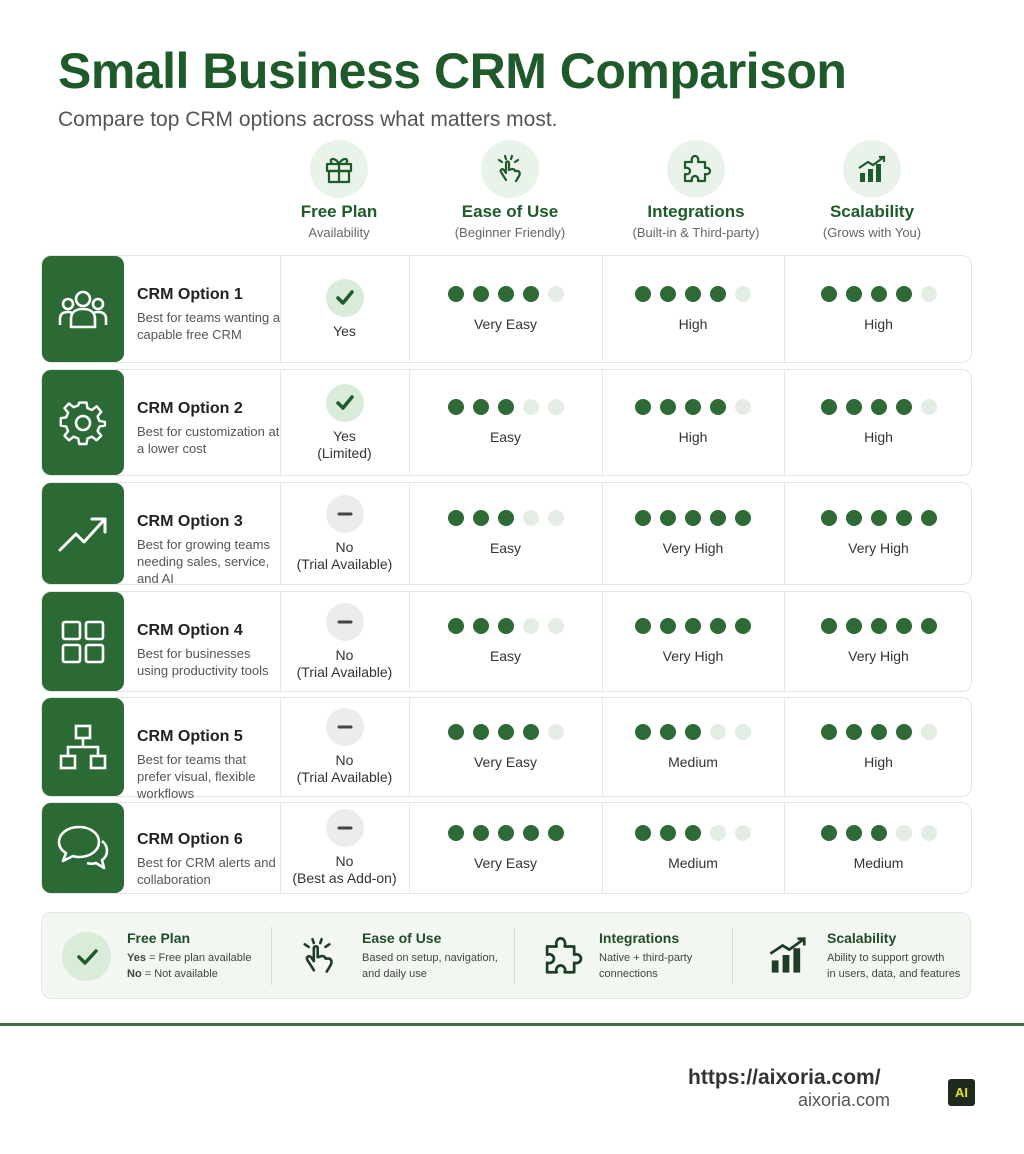  What do you see at coordinates (344, 422) in the screenshot?
I see `free-plan-cell: Yes (Limited)` at bounding box center [344, 422].